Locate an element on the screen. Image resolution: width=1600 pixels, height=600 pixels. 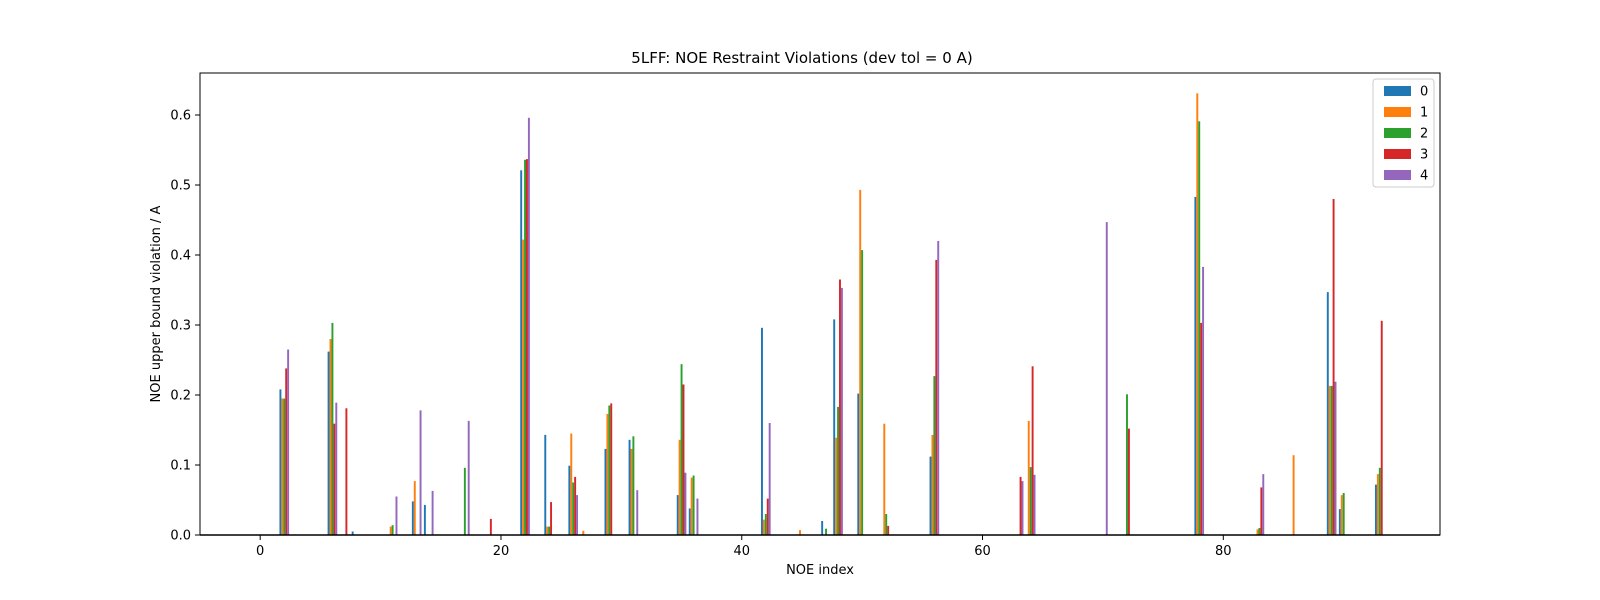
y-axis-ticks: 0.0 0.1 0.2 0.3 0.4 0.5 0.6 is located at coordinates (185, 326).